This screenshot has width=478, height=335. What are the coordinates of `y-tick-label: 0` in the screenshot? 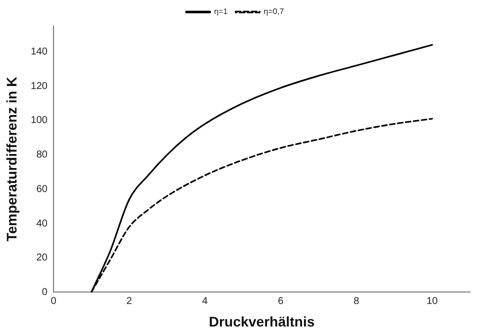 It's located at (45, 292).